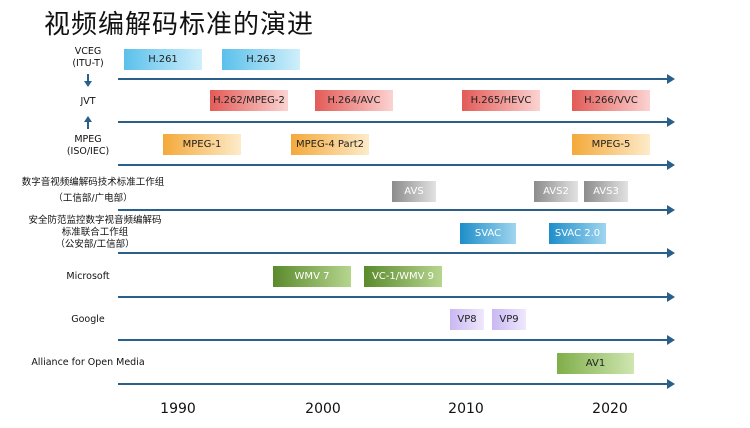  What do you see at coordinates (88, 151) in the screenshot?
I see `row-label-mpeg-line2: (ISO/IEC)` at bounding box center [88, 151].